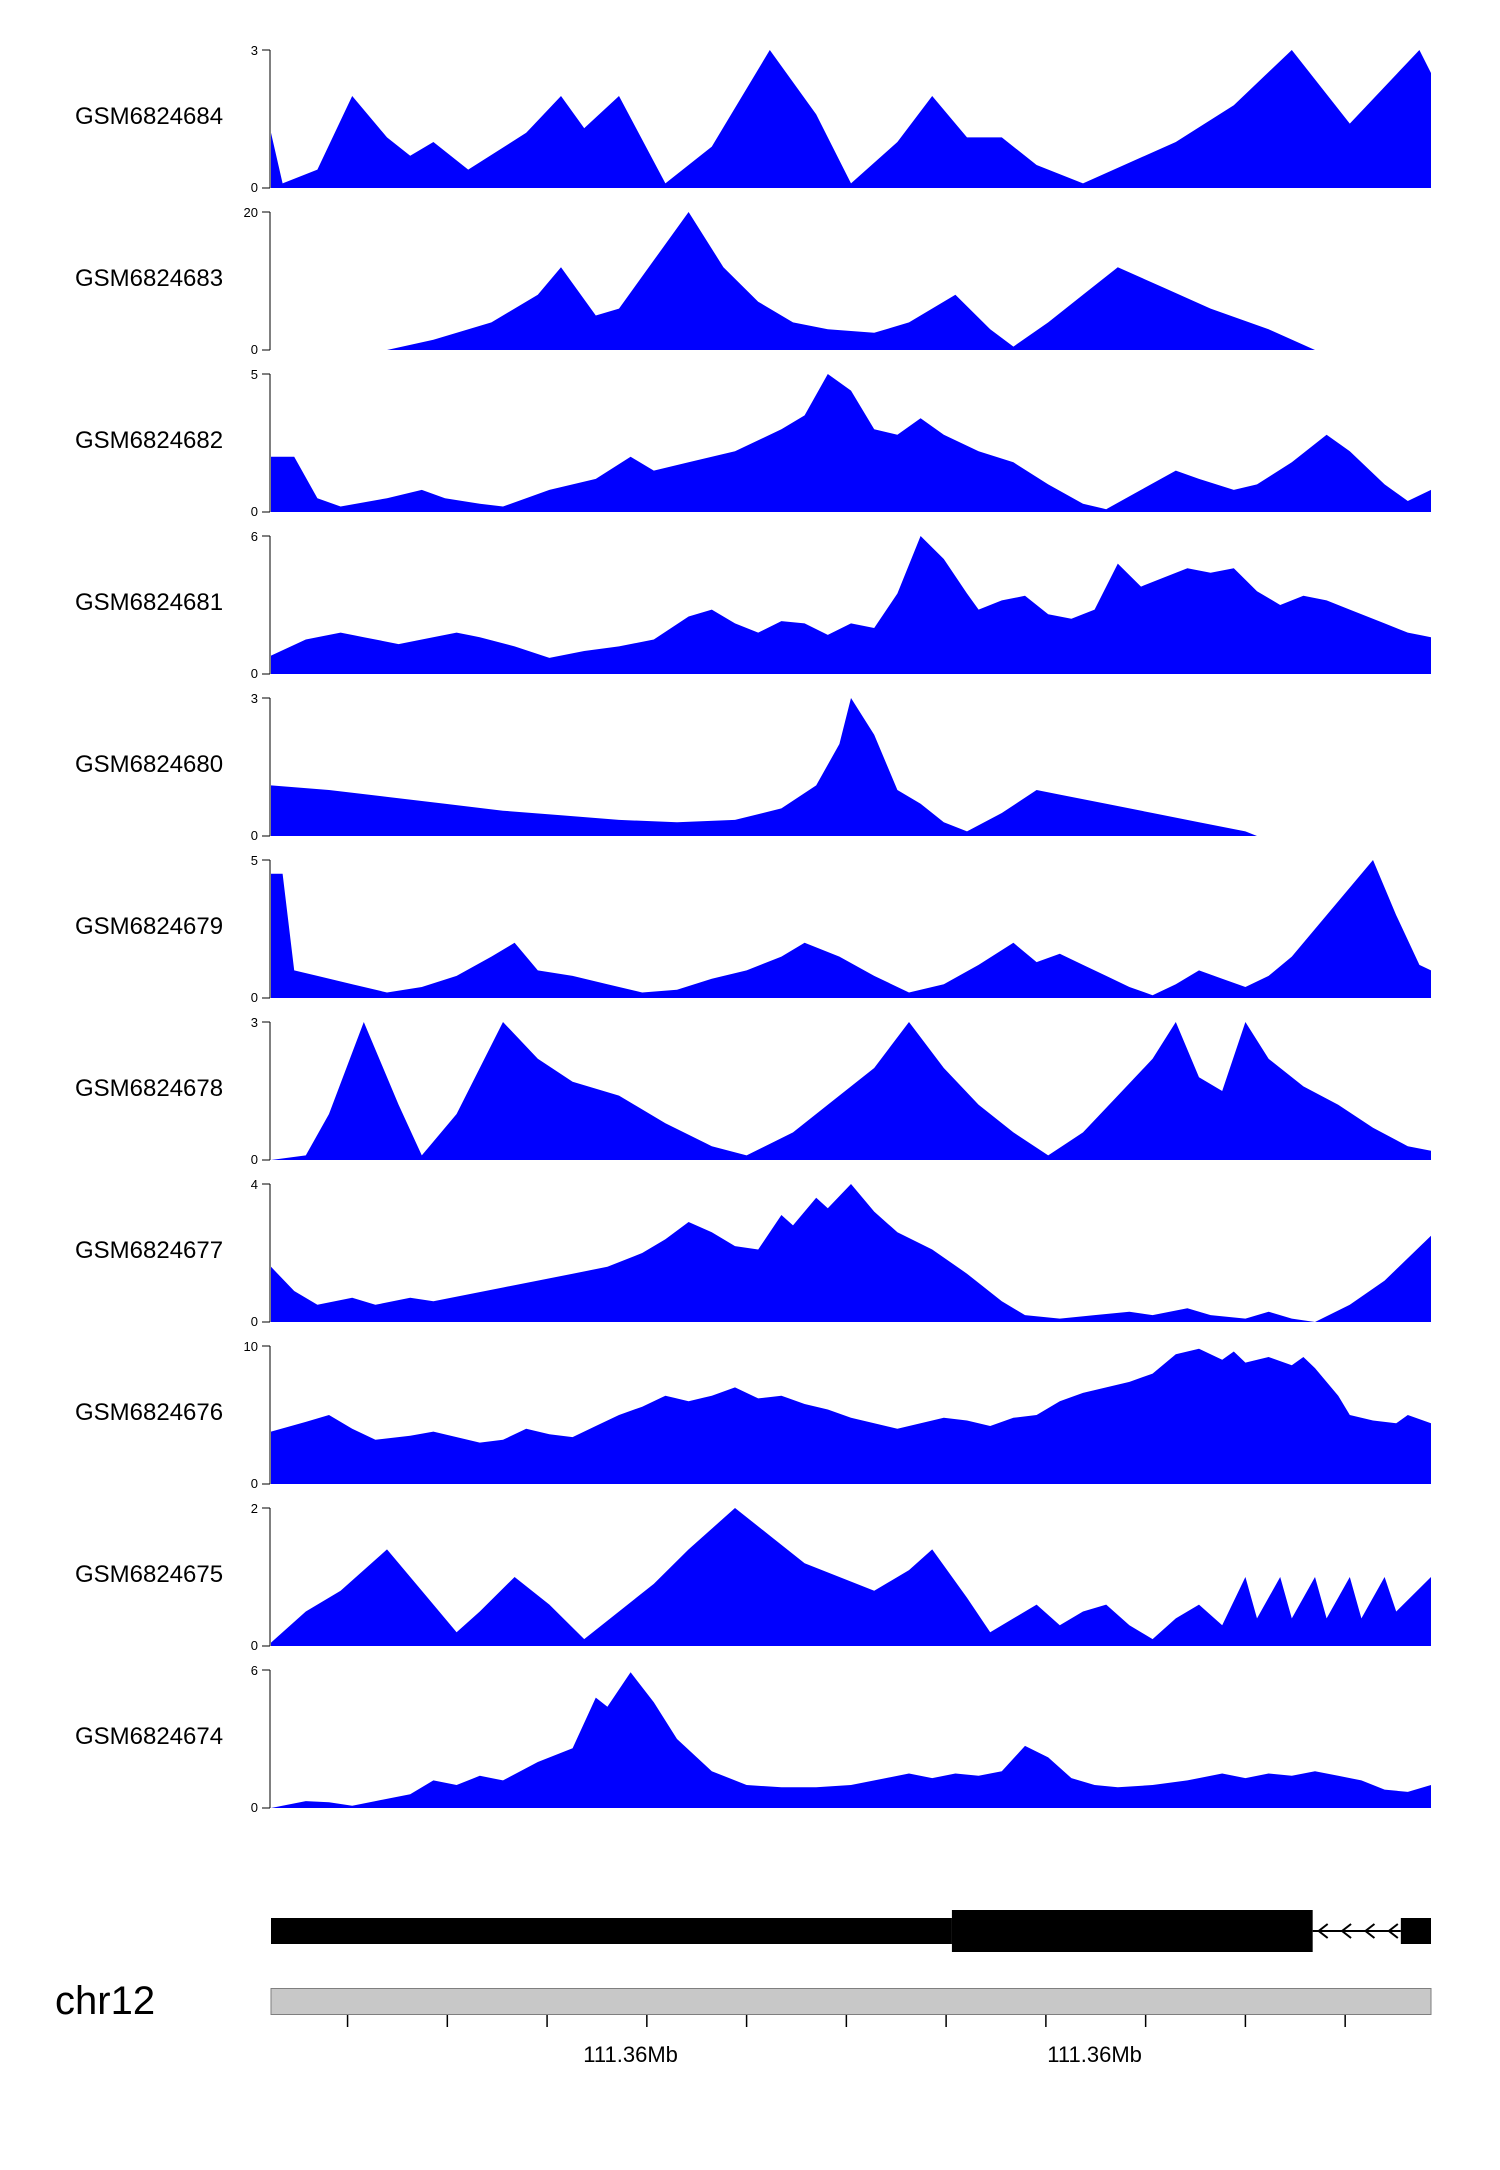 This screenshot has width=1500, height=2170. What do you see at coordinates (1132, 1931) in the screenshot?
I see `gene-exon-thick` at bounding box center [1132, 1931].